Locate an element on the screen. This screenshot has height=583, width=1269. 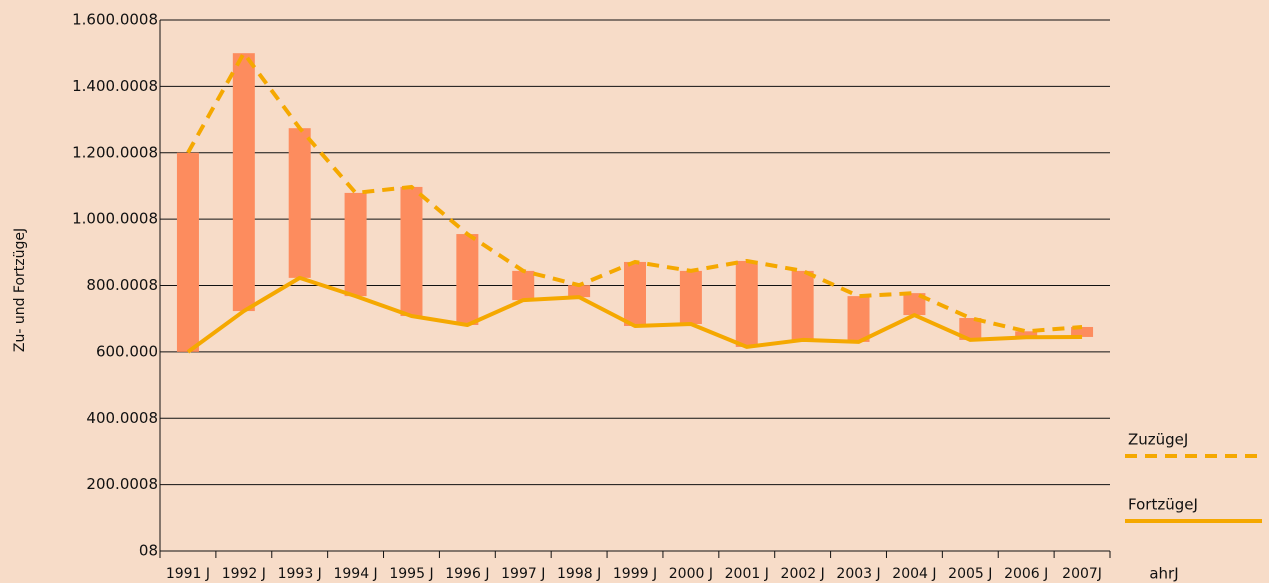
x-tick-label: 1994 J is located at coordinates (355, 574).